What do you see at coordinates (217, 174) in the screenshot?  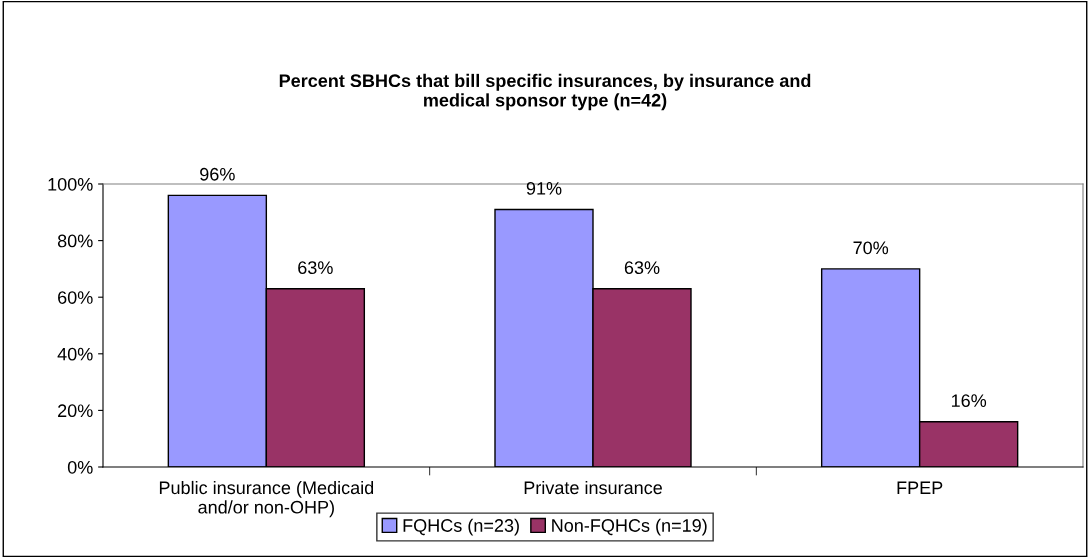 I see `data-label: 96%` at bounding box center [217, 174].